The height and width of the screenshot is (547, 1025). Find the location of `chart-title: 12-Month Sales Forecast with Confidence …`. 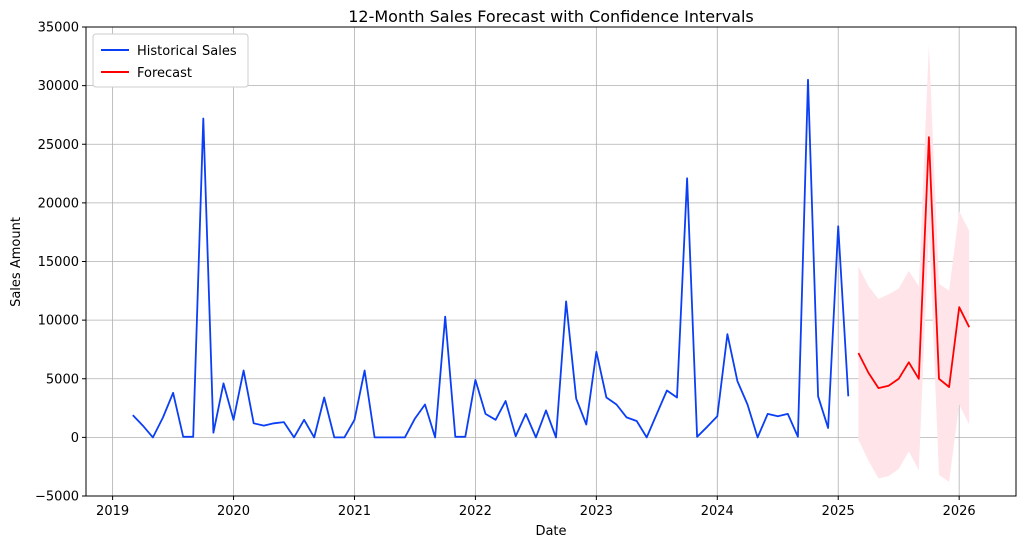

chart-title: 12-Month Sales Forecast with Confidence … is located at coordinates (551, 16).